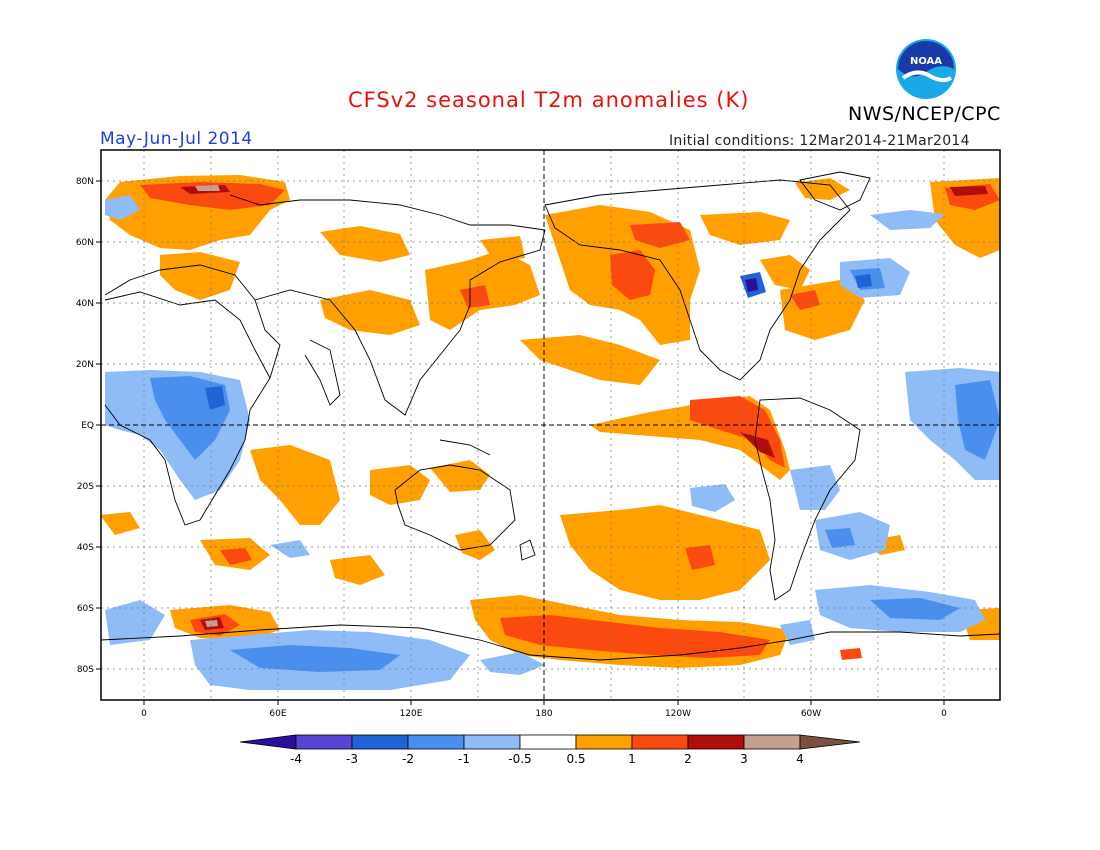 The image size is (1100, 850). I want to click on latitude-labels: 80N 60N 40N 20N EQ 20S 40S 60S 80S, so click(85, 426).